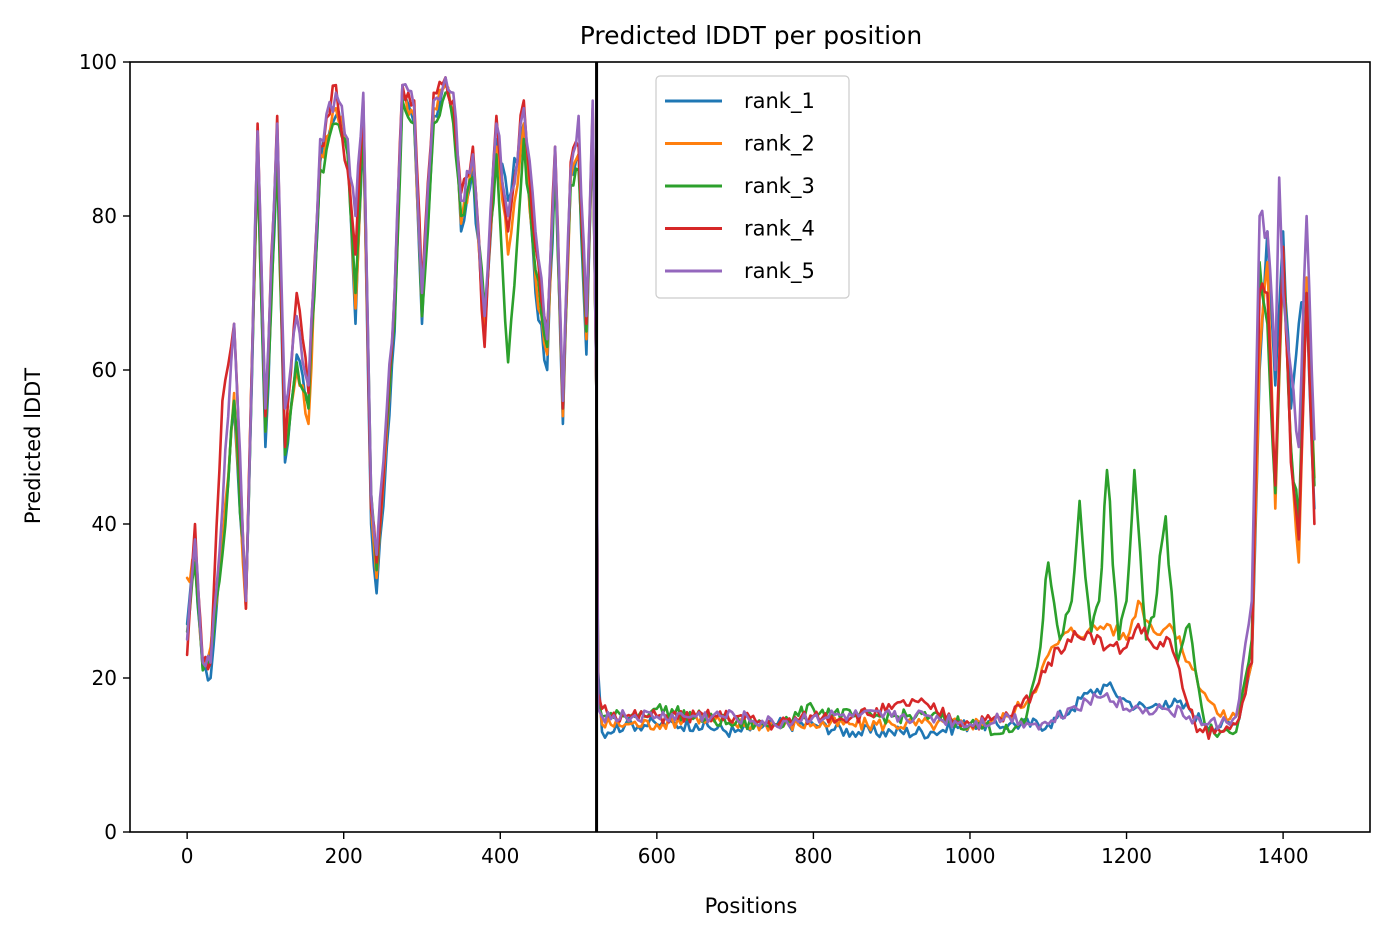 This screenshot has width=1391, height=939. What do you see at coordinates (104, 370) in the screenshot?
I see `y-tick-label: 60` at bounding box center [104, 370].